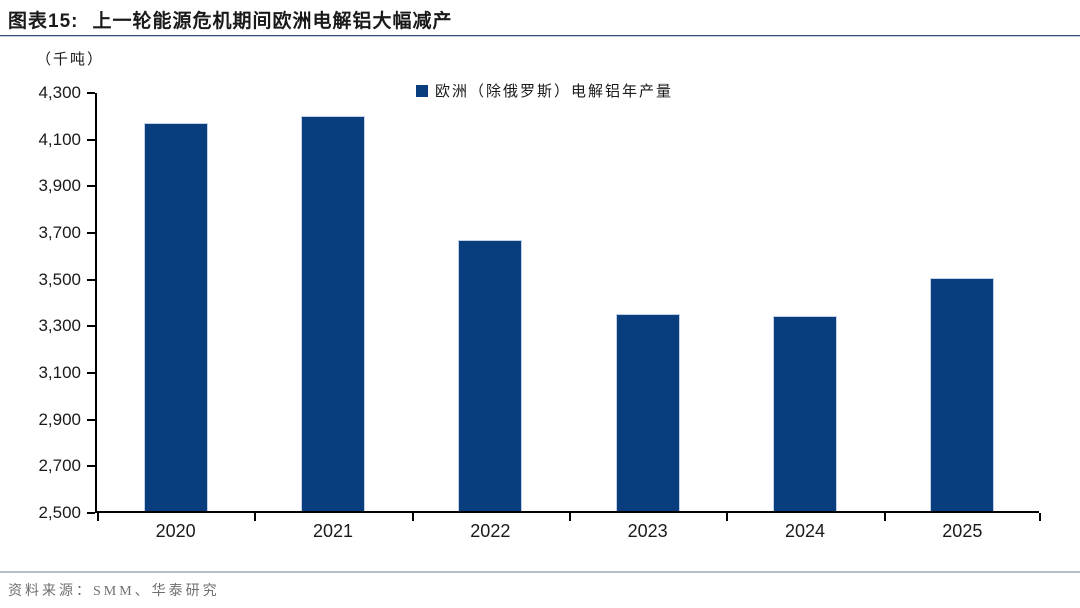  What do you see at coordinates (422, 90) in the screenshot?
I see `legend-swatch-icon` at bounding box center [422, 90].